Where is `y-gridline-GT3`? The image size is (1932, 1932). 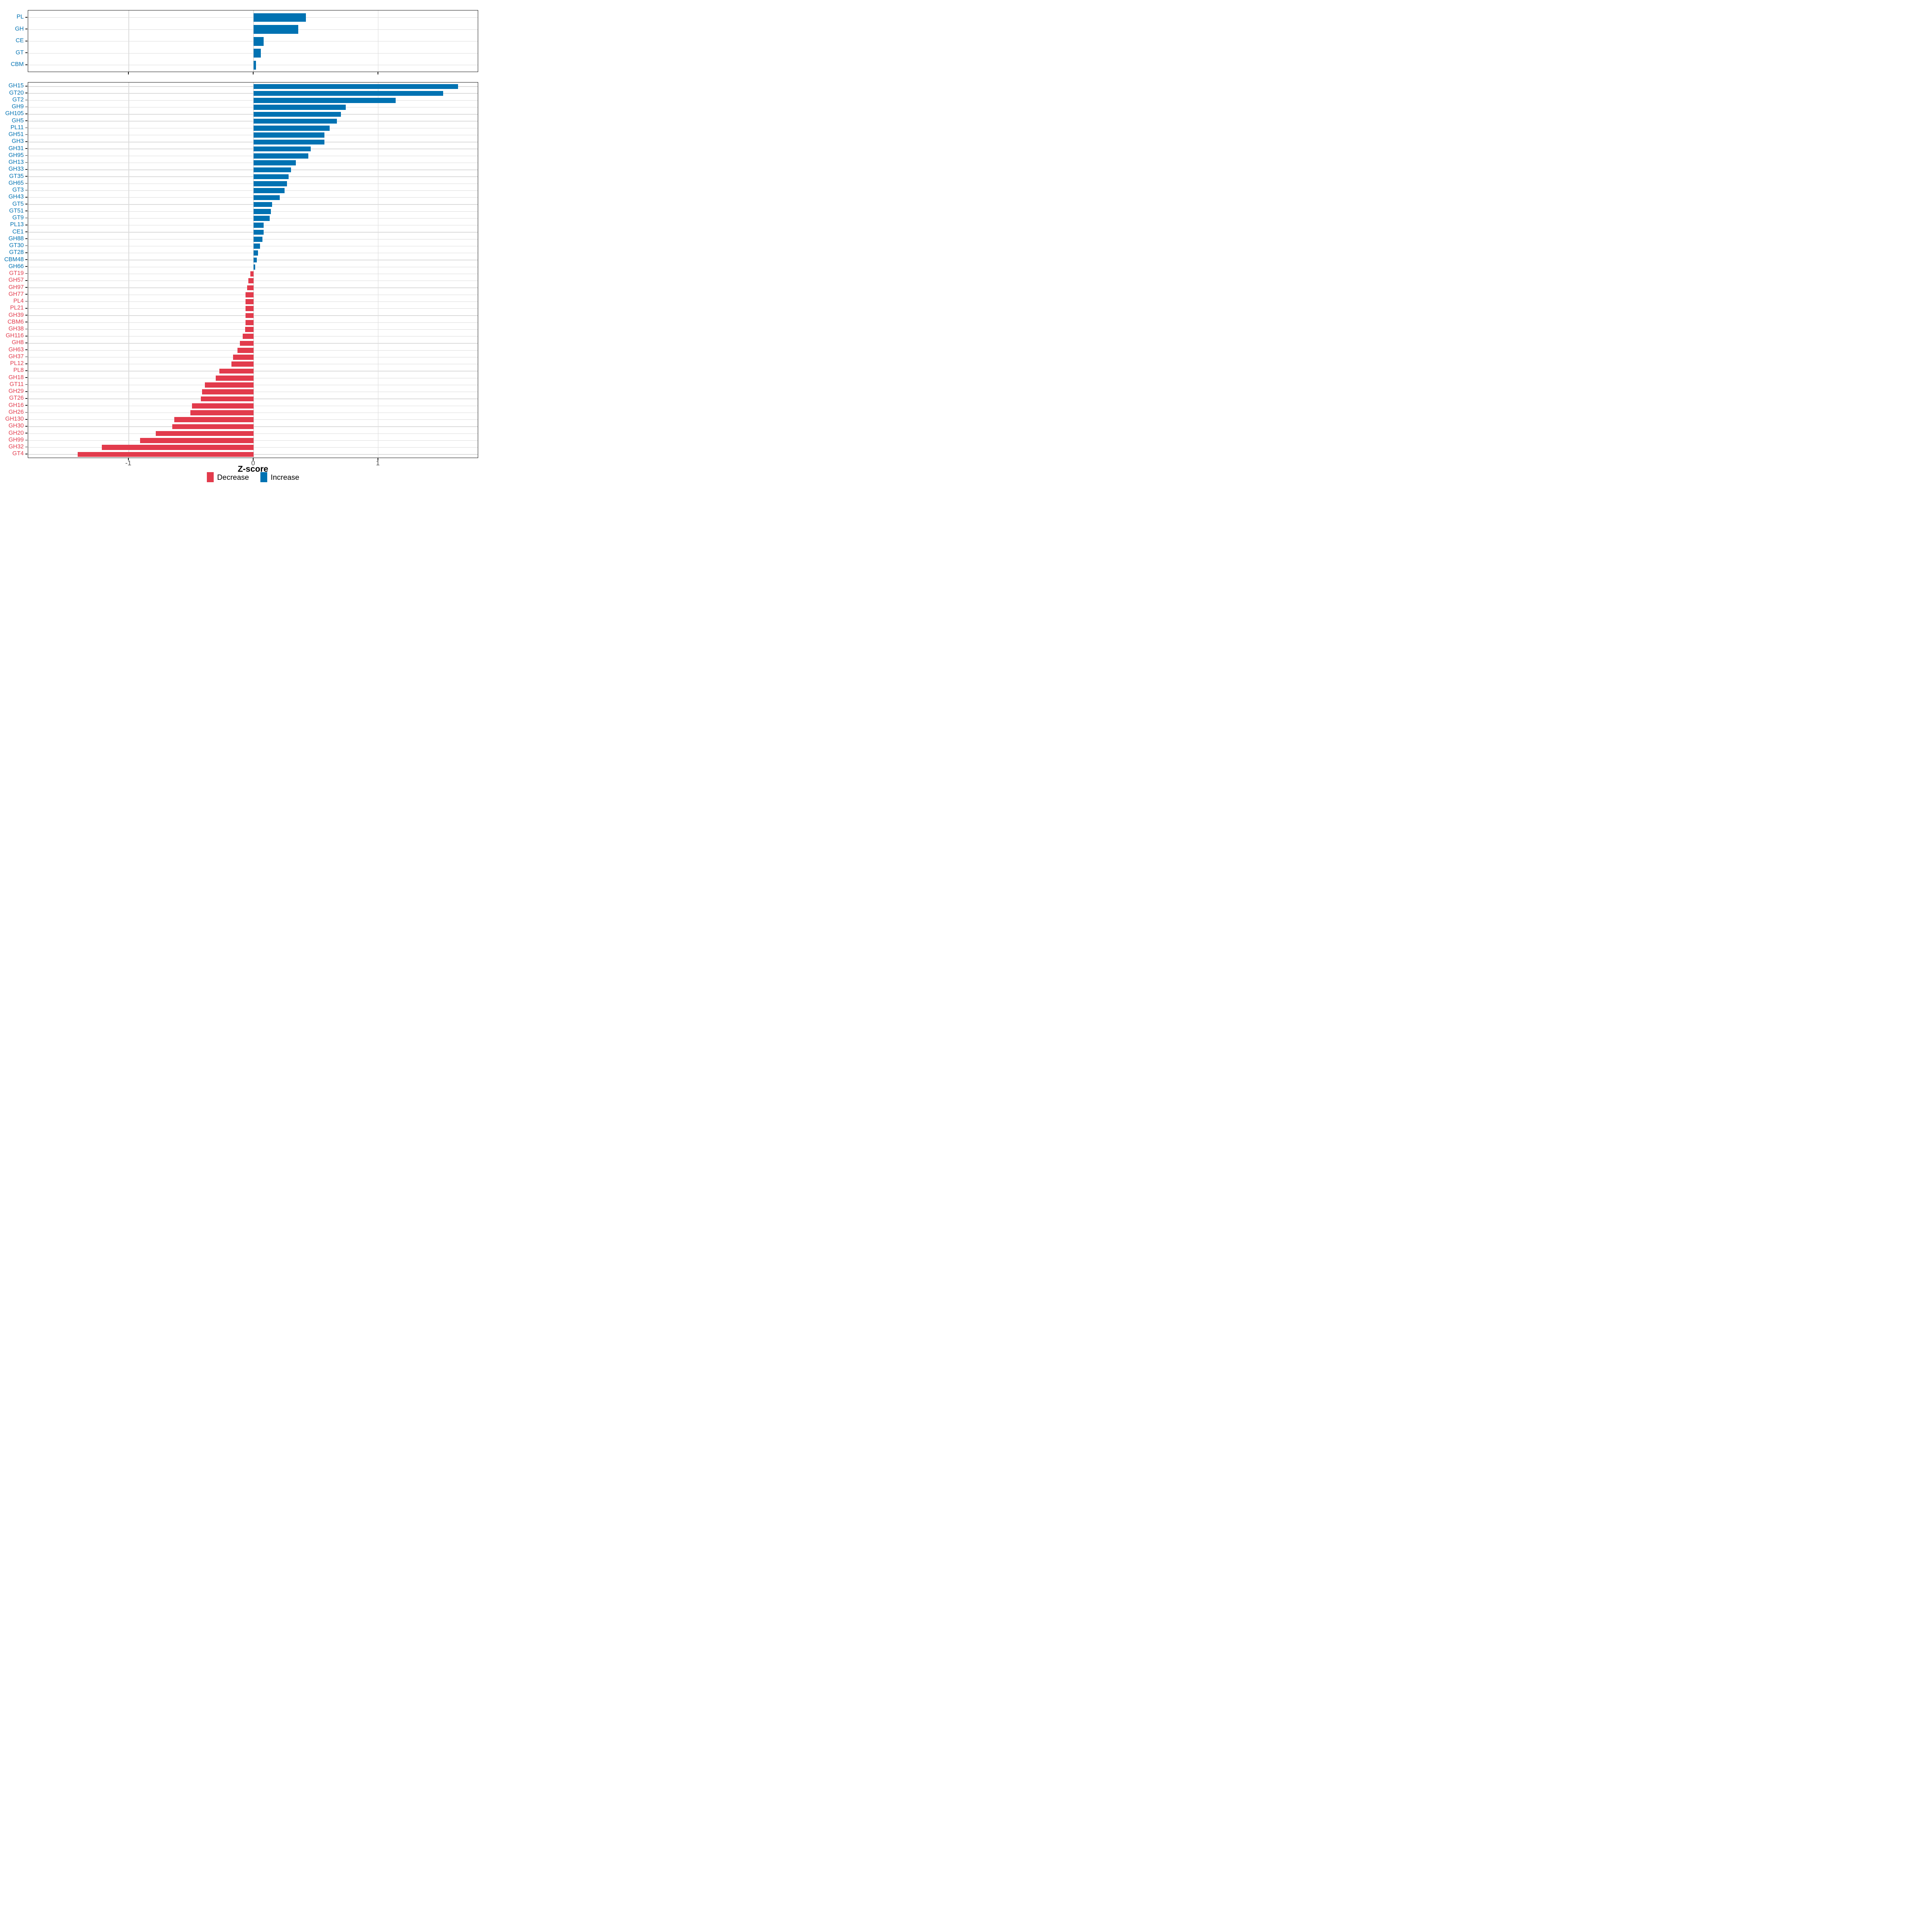 y-gridline-GT3 is located at coordinates (253, 190).